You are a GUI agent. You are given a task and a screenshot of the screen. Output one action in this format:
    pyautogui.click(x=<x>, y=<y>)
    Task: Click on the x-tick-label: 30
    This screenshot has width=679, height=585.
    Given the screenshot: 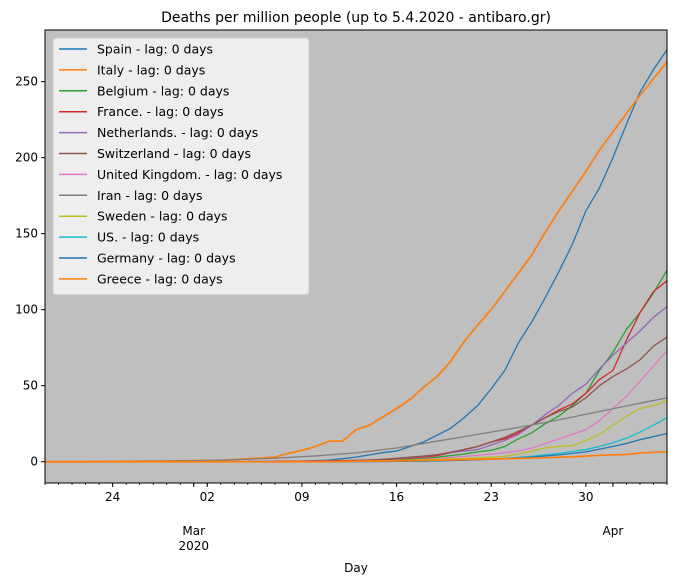 What is the action you would take?
    pyautogui.click(x=585, y=497)
    